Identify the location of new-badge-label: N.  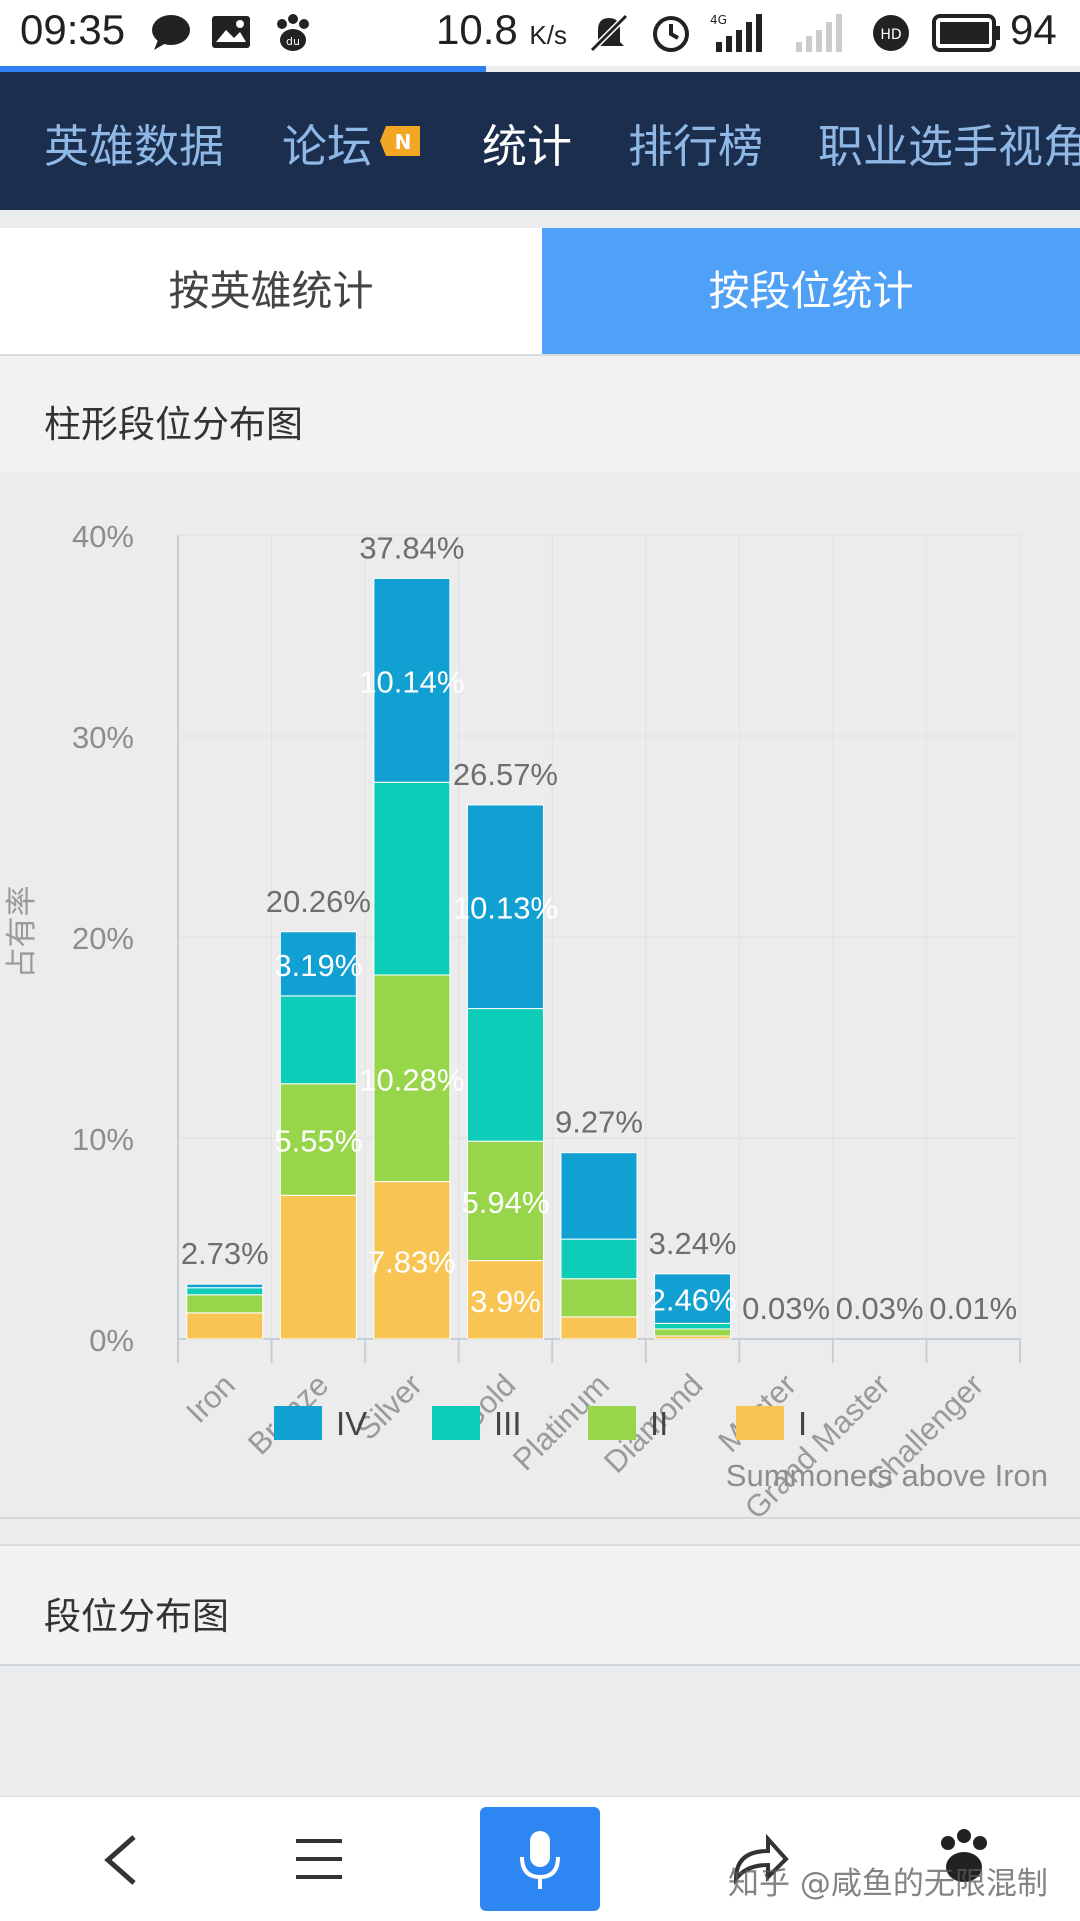
(403, 142).